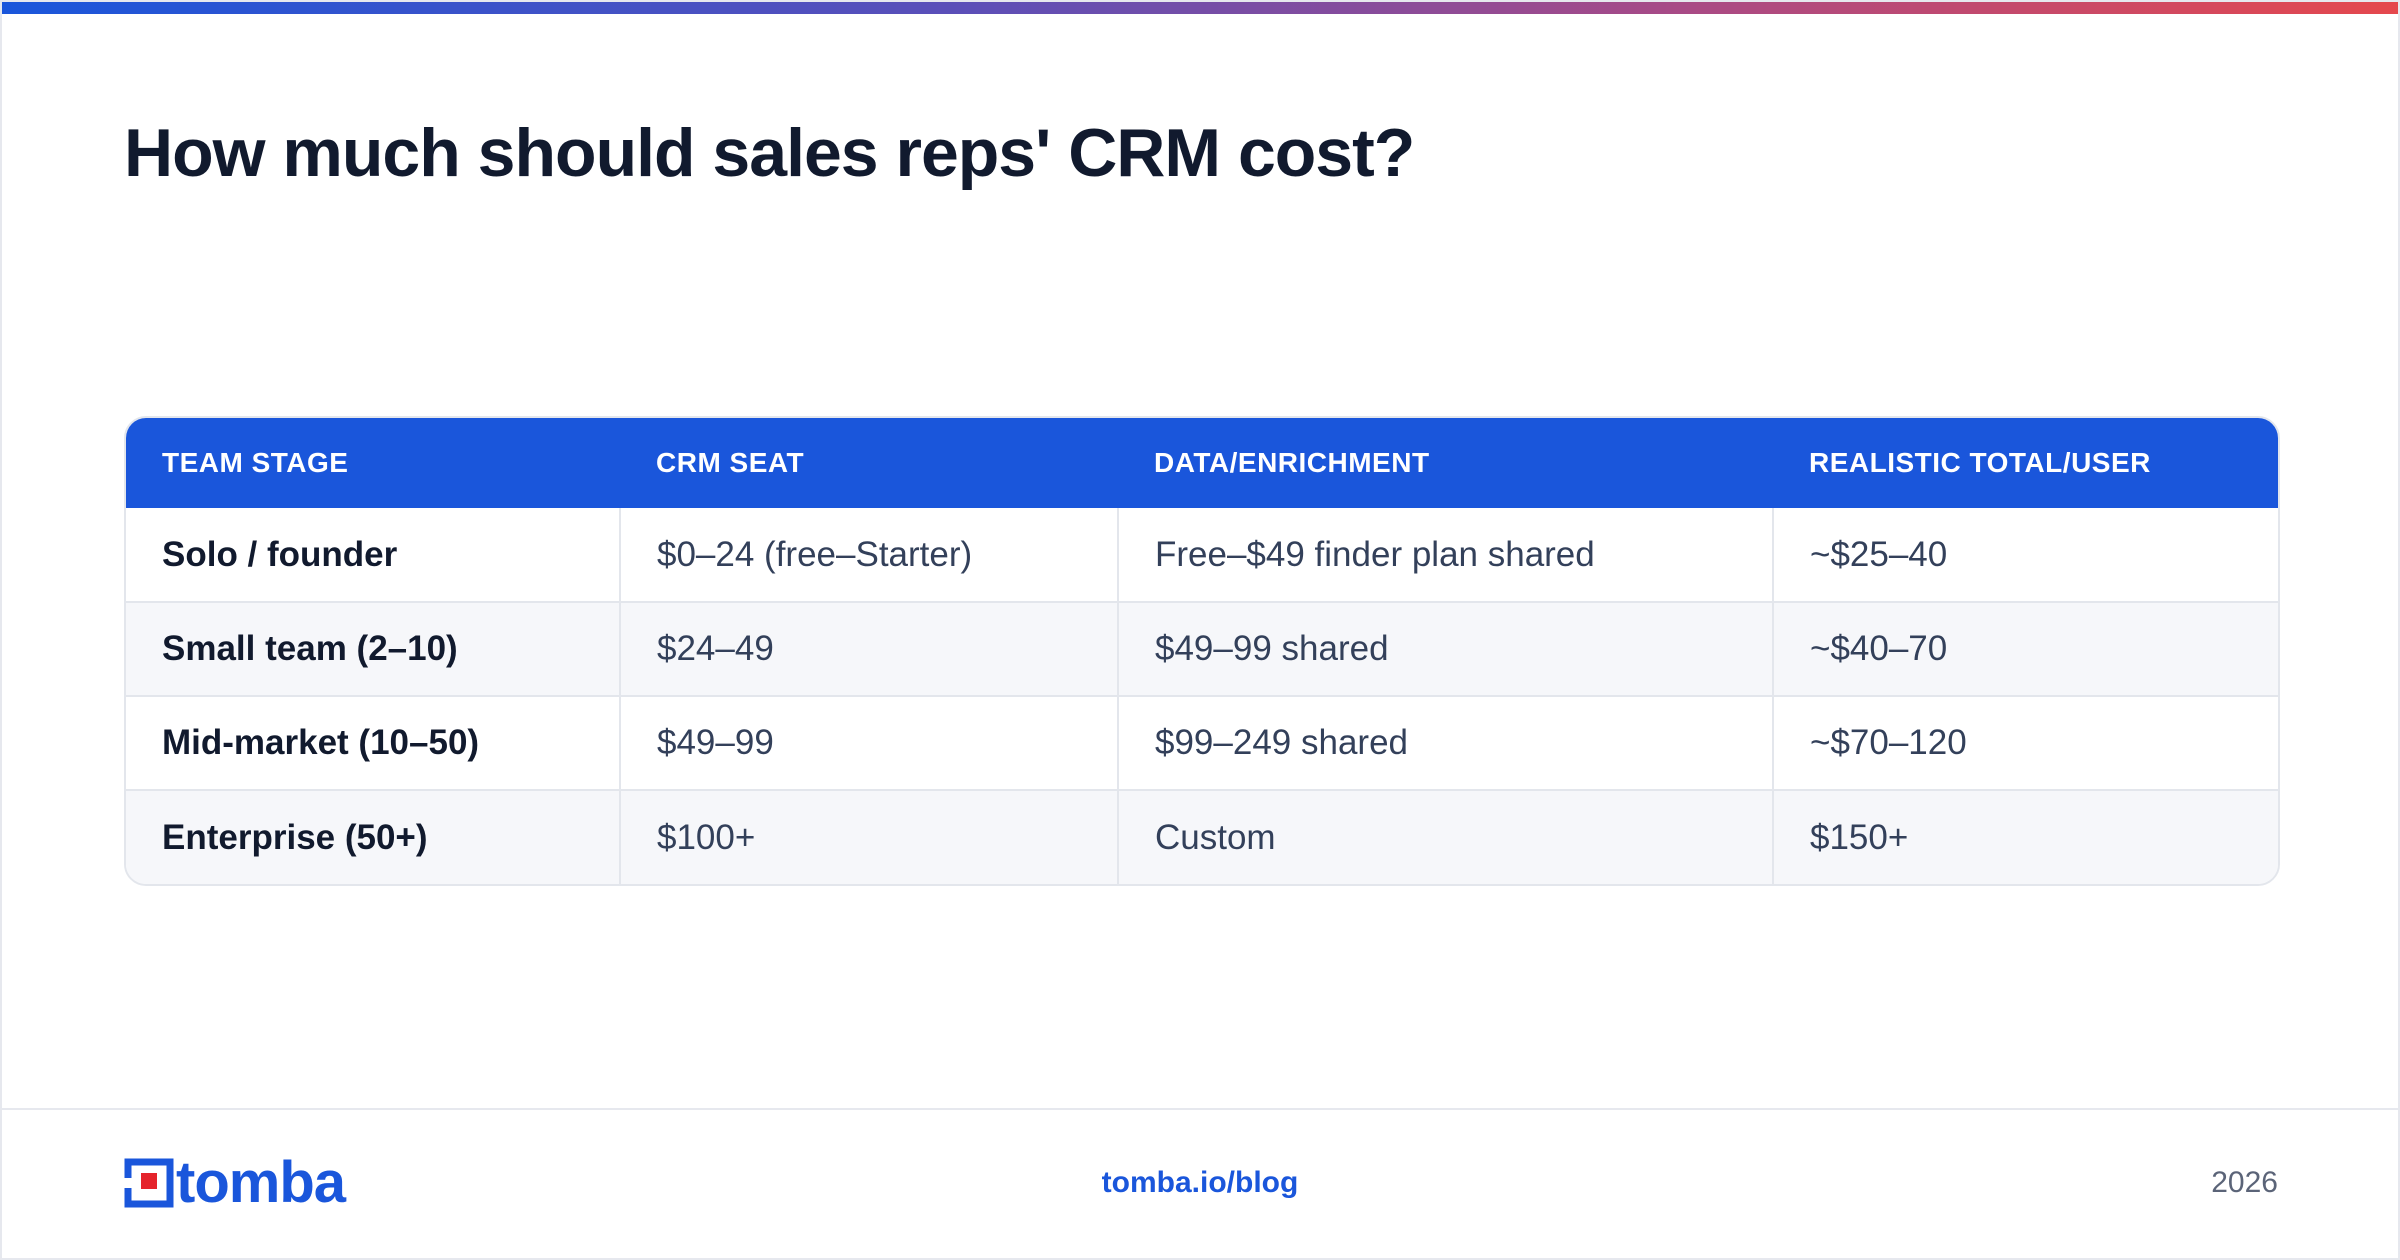 The width and height of the screenshot is (2400, 1260). I want to click on page-title: How much should sales reps' CRM cost?, so click(769, 153).